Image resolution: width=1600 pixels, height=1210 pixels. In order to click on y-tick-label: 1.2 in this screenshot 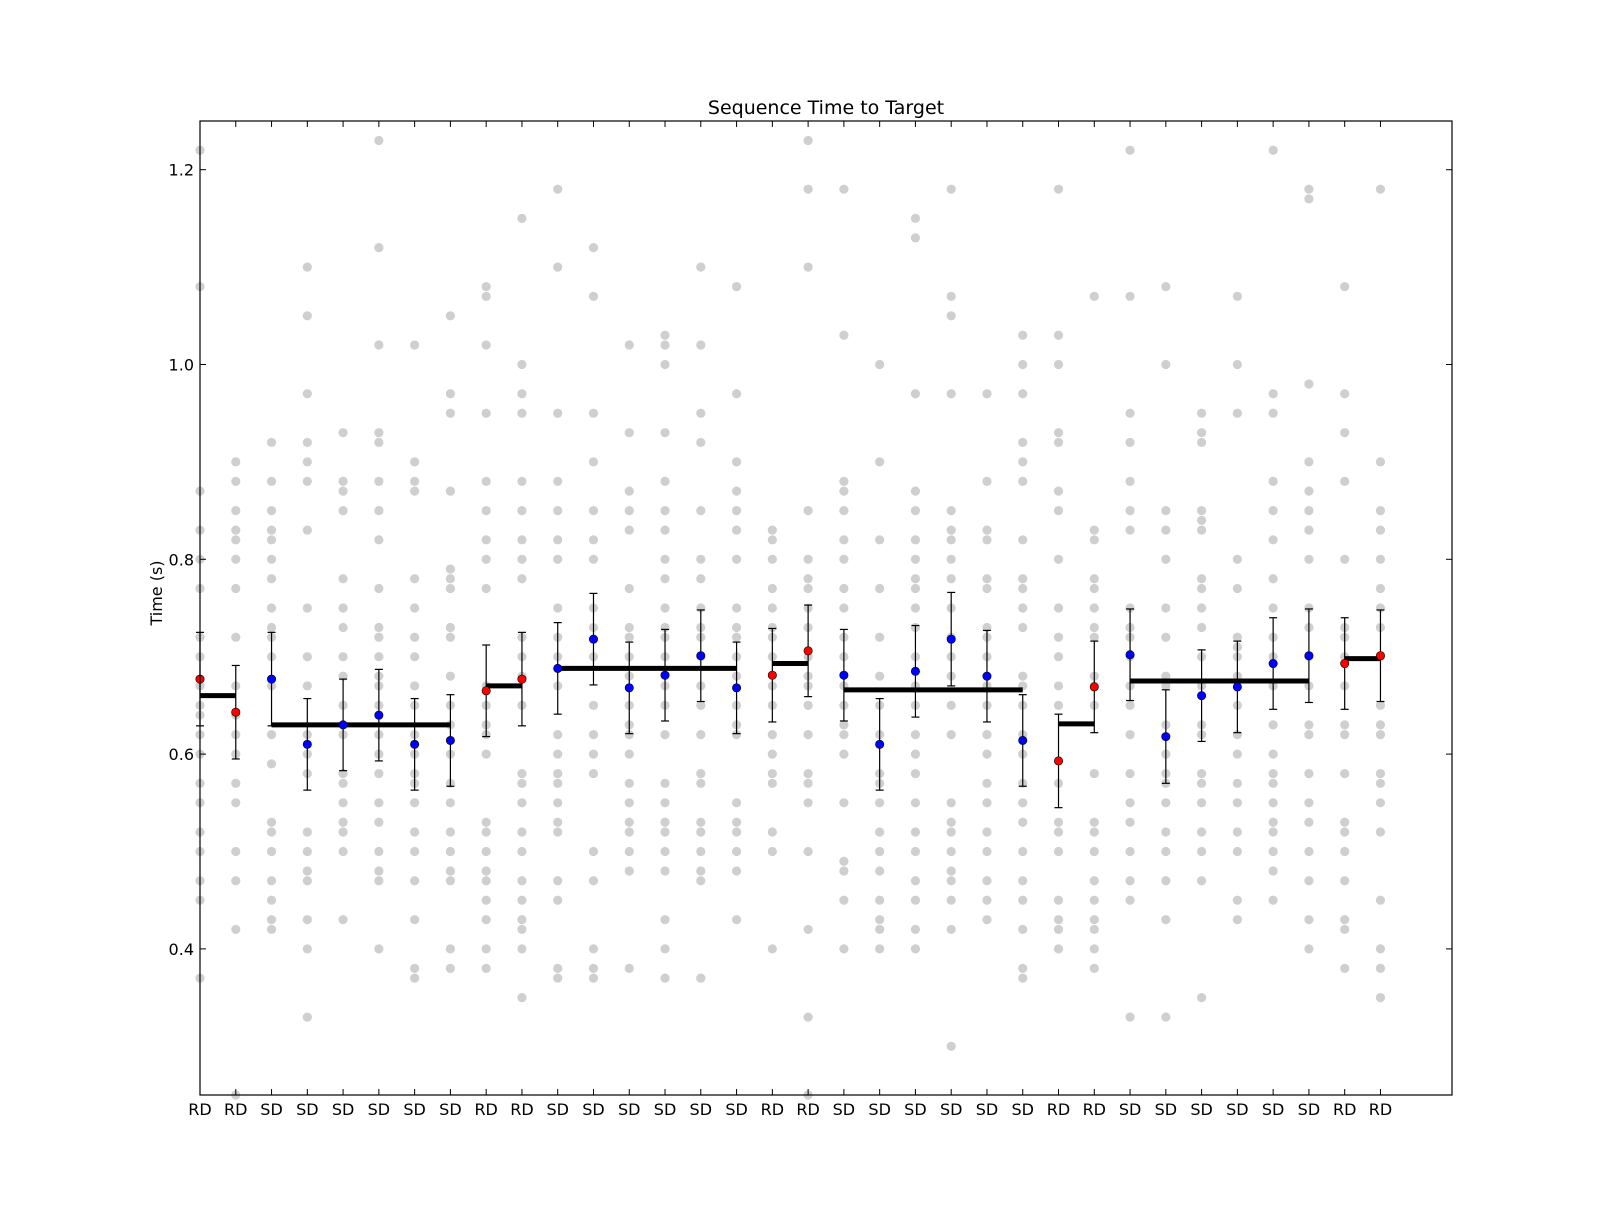, I will do `click(181, 170)`.